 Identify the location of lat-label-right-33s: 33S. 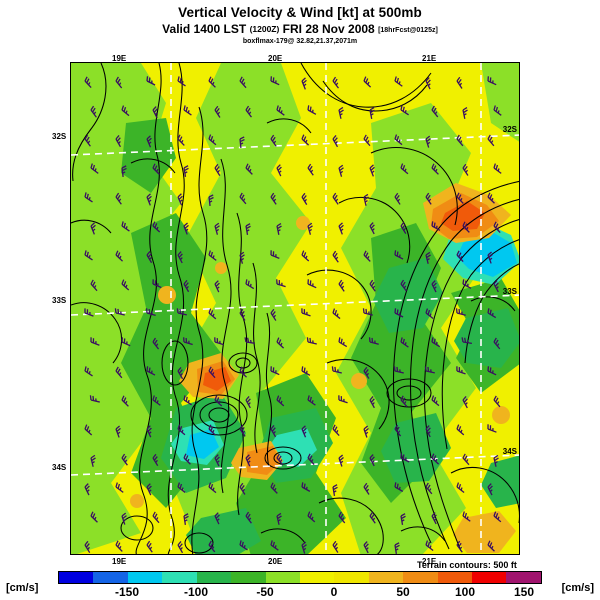
(509, 291).